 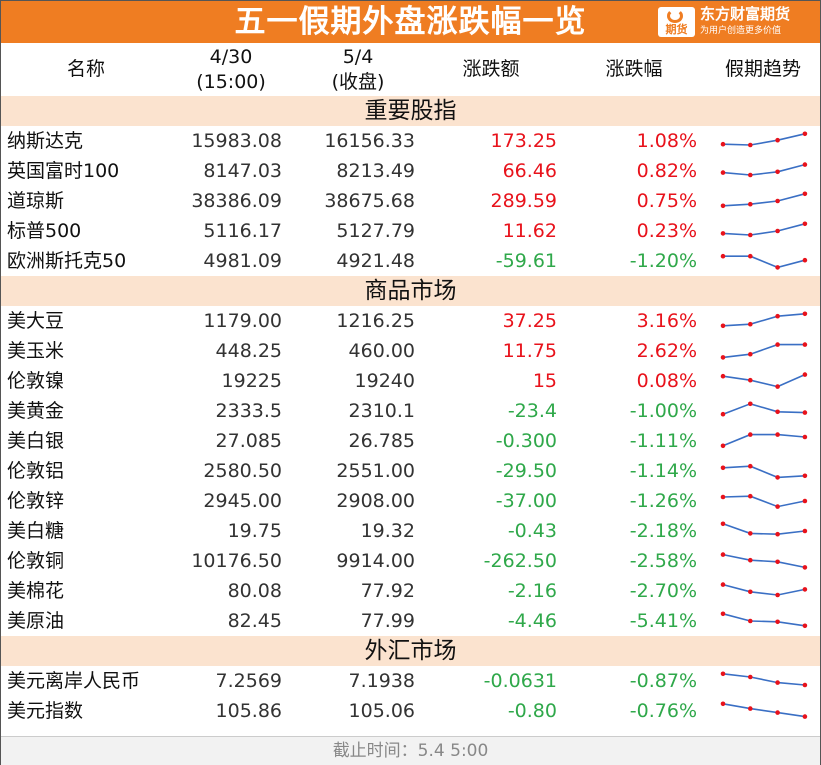 What do you see at coordinates (529, 231) in the screenshot?
I see `row-change: 11.62` at bounding box center [529, 231].